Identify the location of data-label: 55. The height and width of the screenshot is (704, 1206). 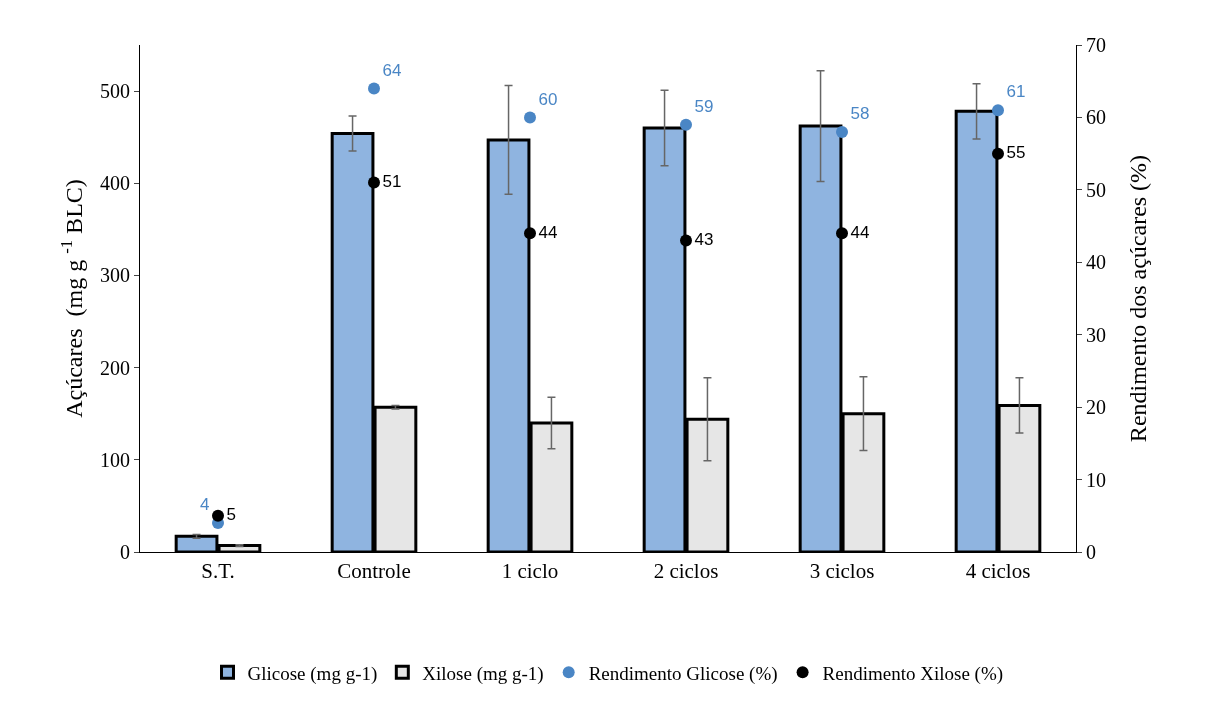
(1016, 152).